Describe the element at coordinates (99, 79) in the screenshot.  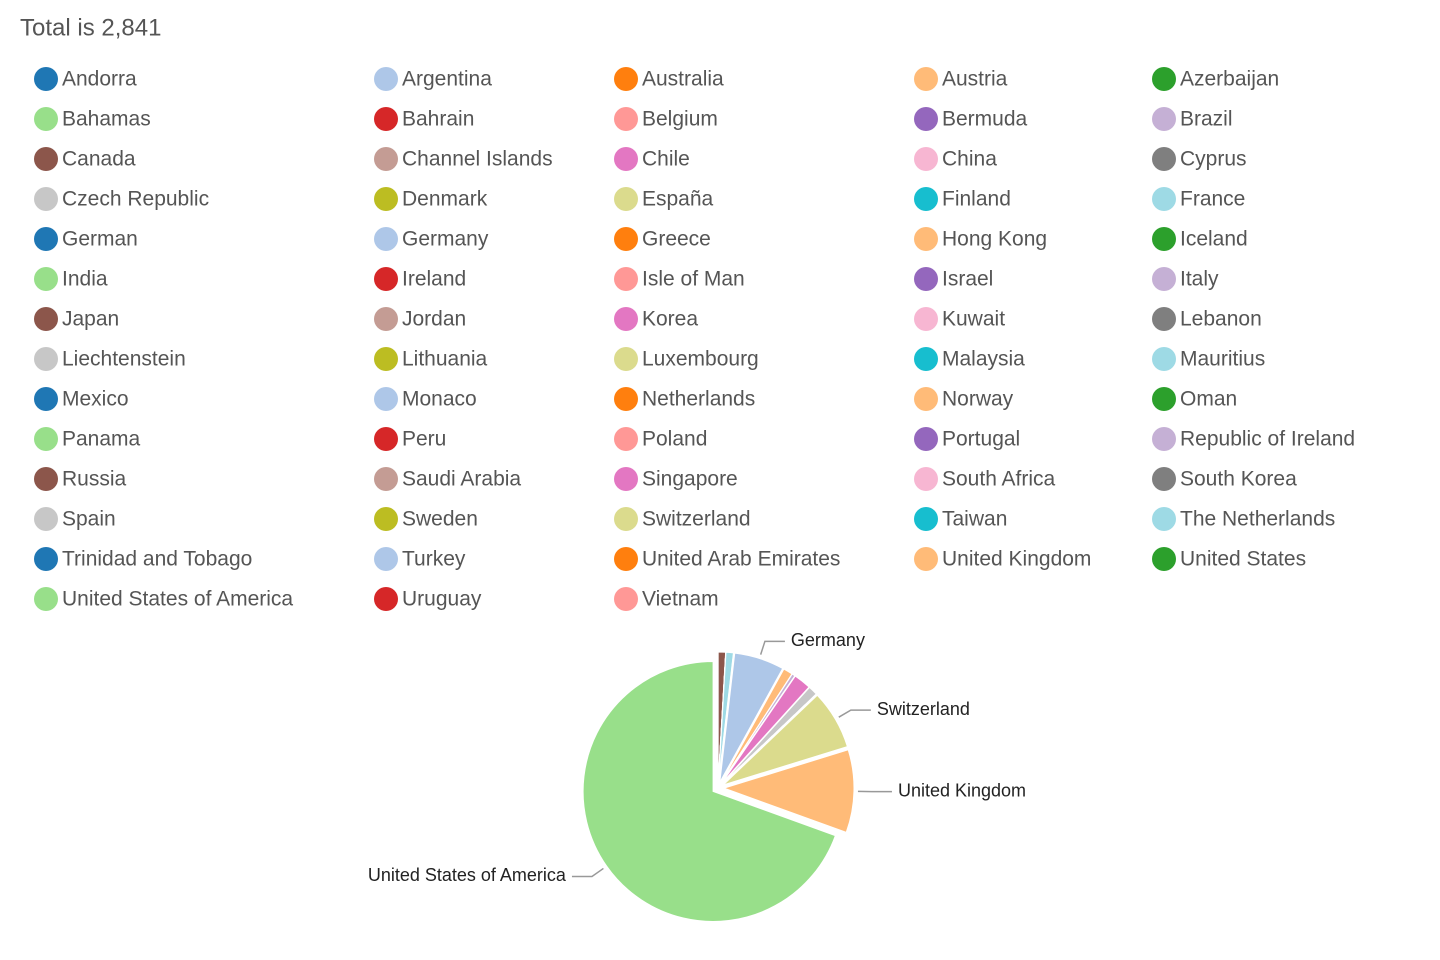
I see `legend-label: Andorra` at that location.